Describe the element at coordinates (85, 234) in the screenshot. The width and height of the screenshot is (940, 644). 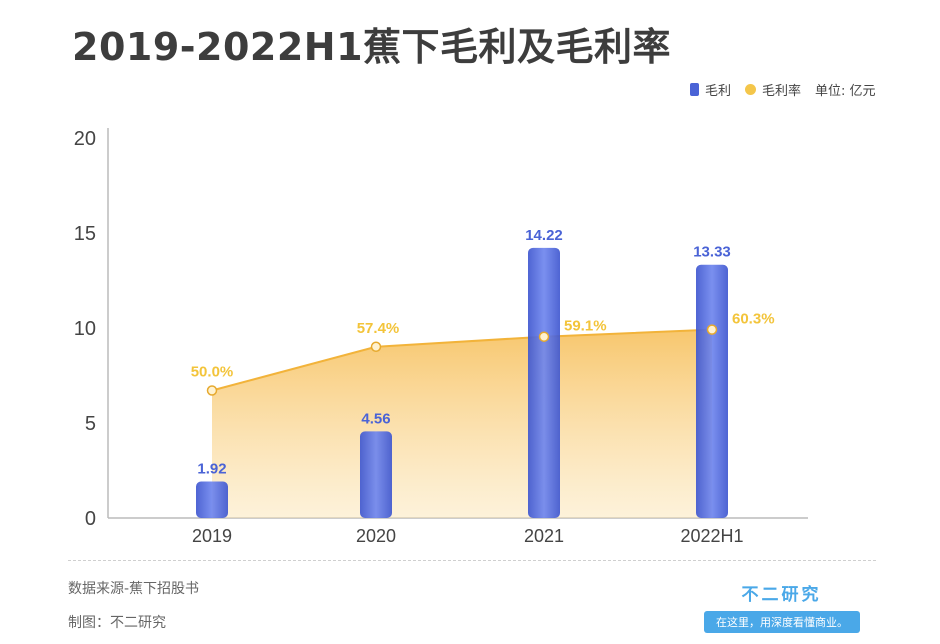
I see `y-tick-label: 15` at that location.